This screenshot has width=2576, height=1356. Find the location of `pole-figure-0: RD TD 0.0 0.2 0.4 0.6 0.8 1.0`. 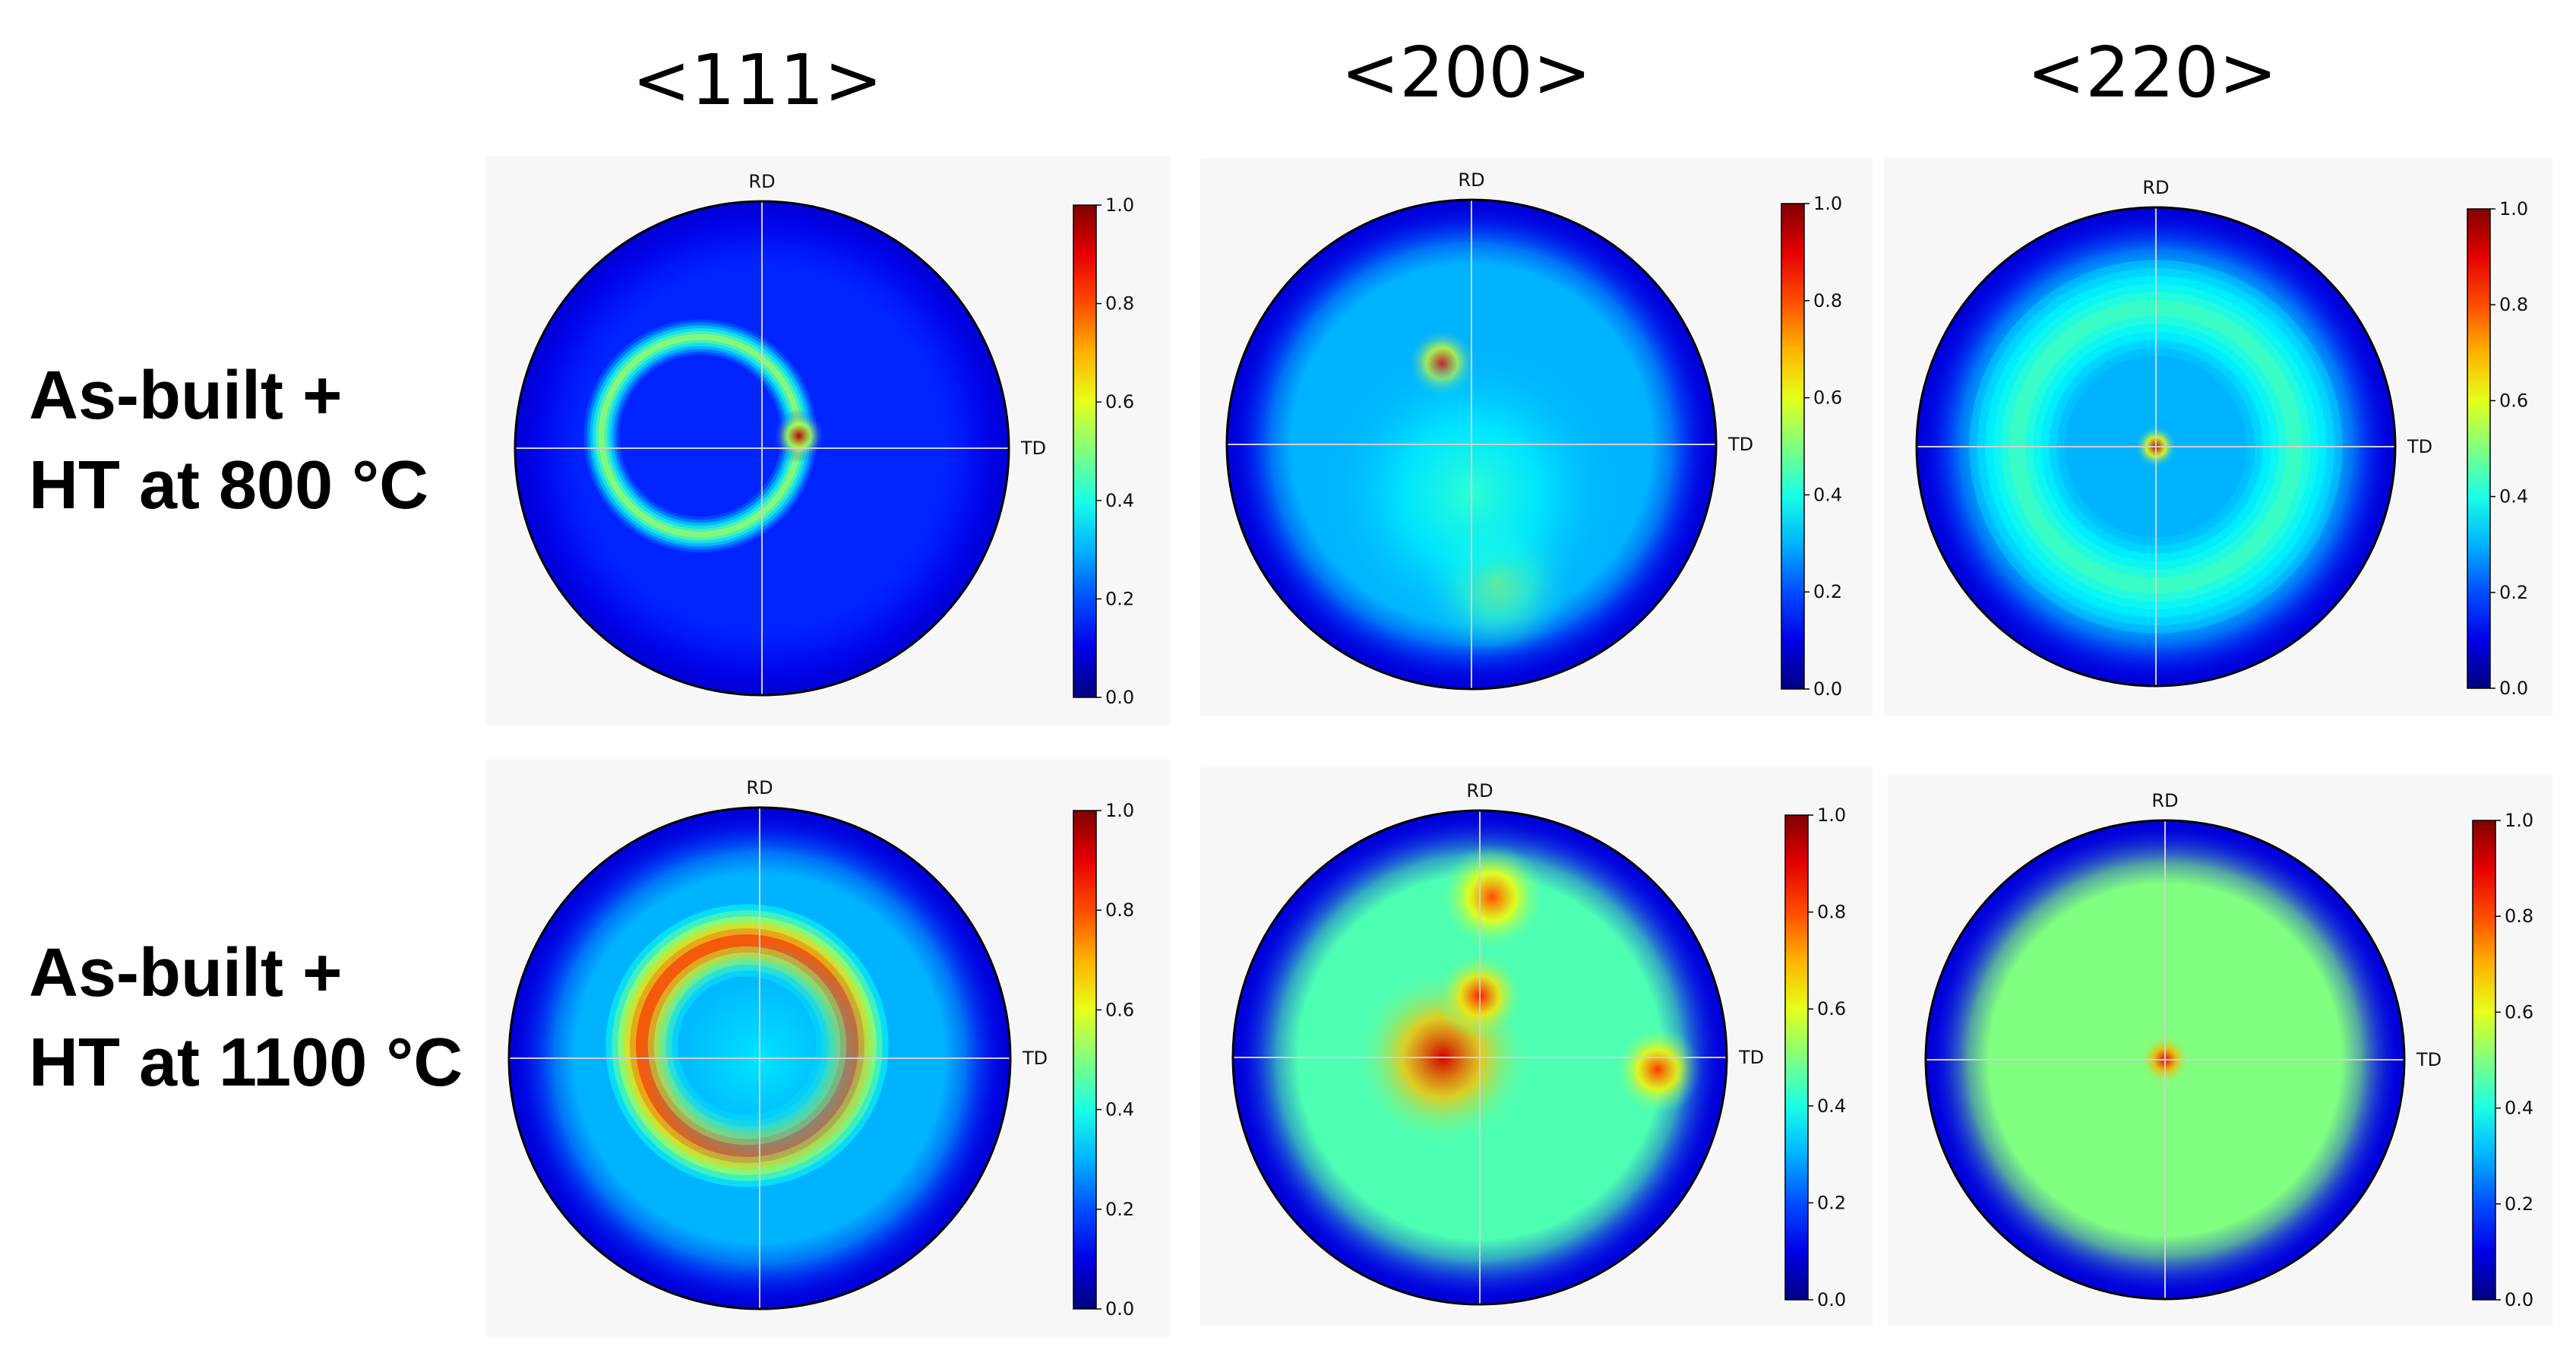

pole-figure-0: RD TD 0.0 0.2 0.4 0.6 0.8 1.0 is located at coordinates (824, 439).